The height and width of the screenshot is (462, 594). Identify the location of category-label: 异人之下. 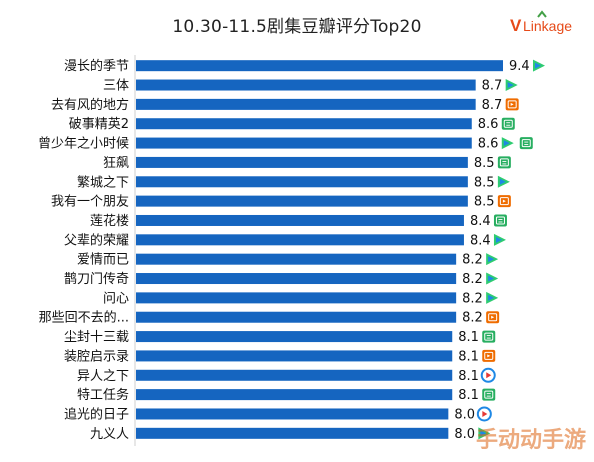
(103, 376).